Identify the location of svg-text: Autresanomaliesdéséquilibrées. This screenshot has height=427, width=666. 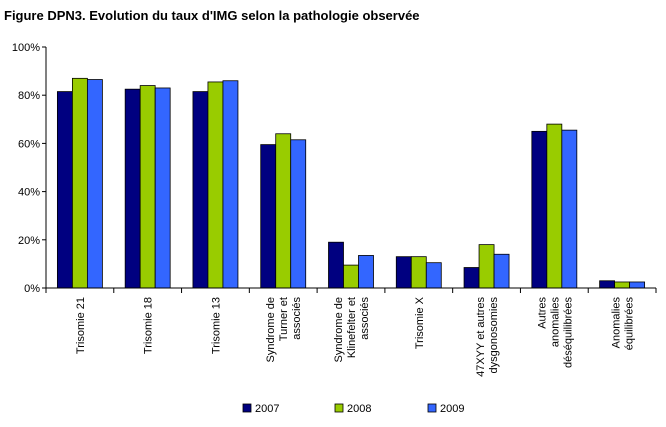
(555, 332).